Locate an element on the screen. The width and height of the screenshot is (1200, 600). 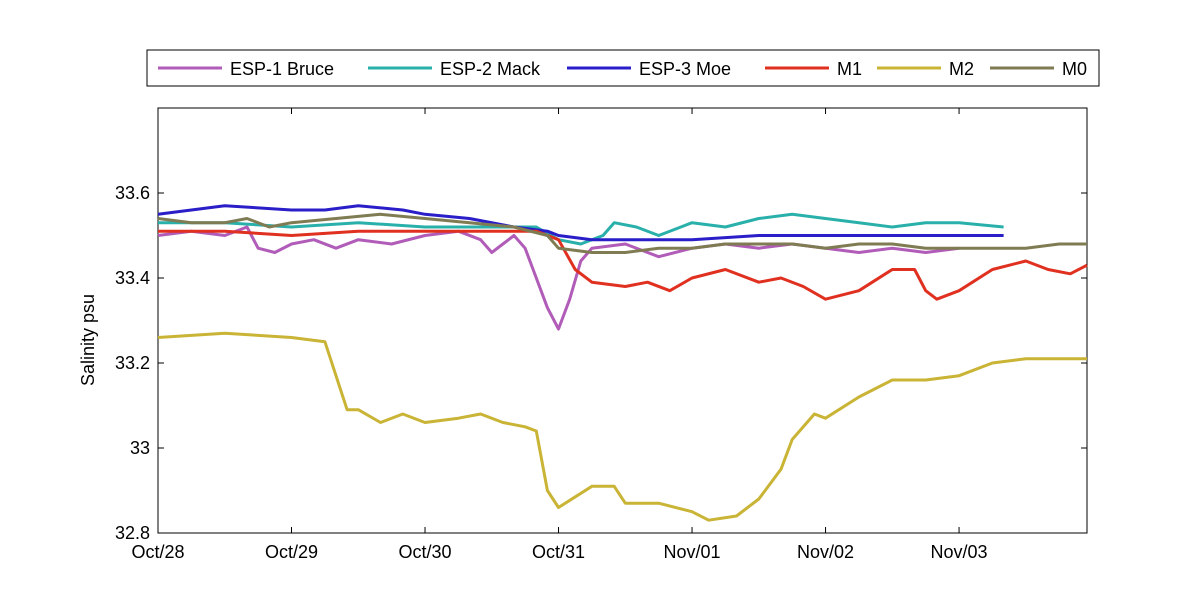
x-tick-label: Oct/29 is located at coordinates (291, 552).